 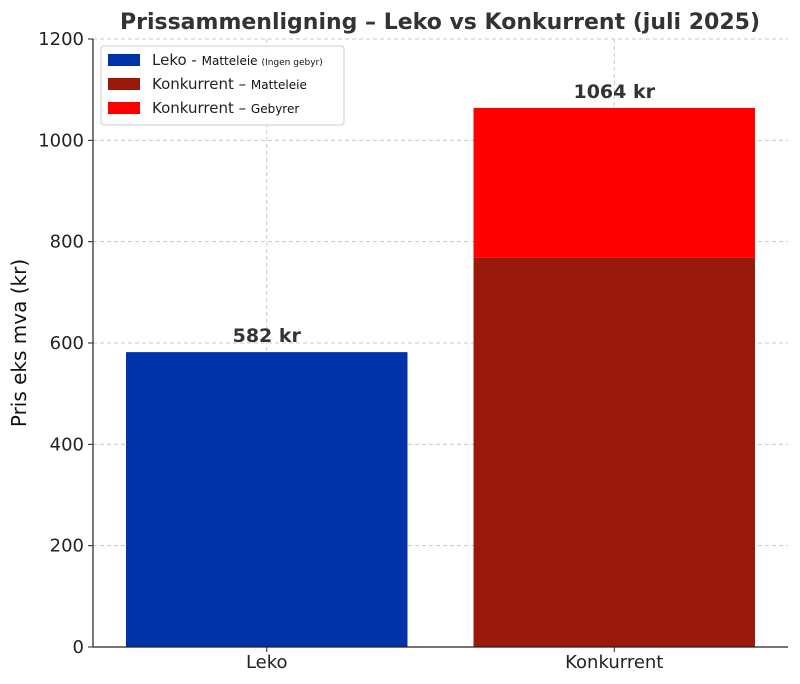 What do you see at coordinates (19, 343) in the screenshot?
I see `y-axis-label: Pris eks mva (kr)` at bounding box center [19, 343].